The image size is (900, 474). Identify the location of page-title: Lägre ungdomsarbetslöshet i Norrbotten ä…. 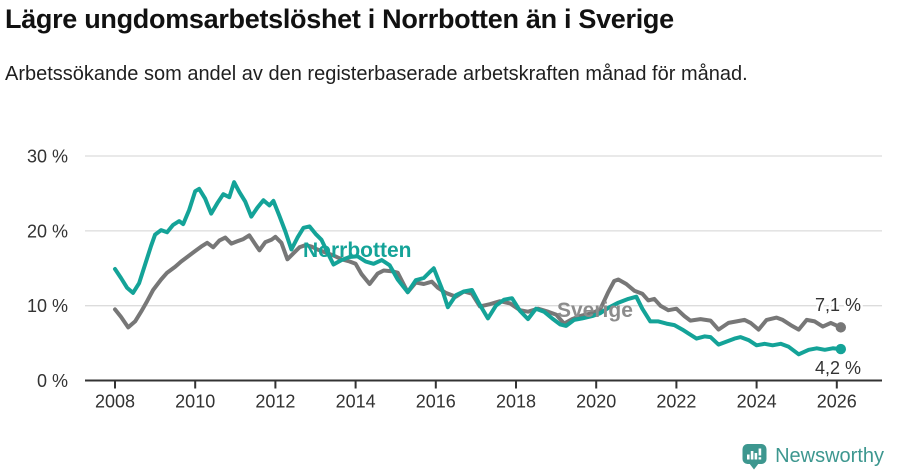
(339, 19).